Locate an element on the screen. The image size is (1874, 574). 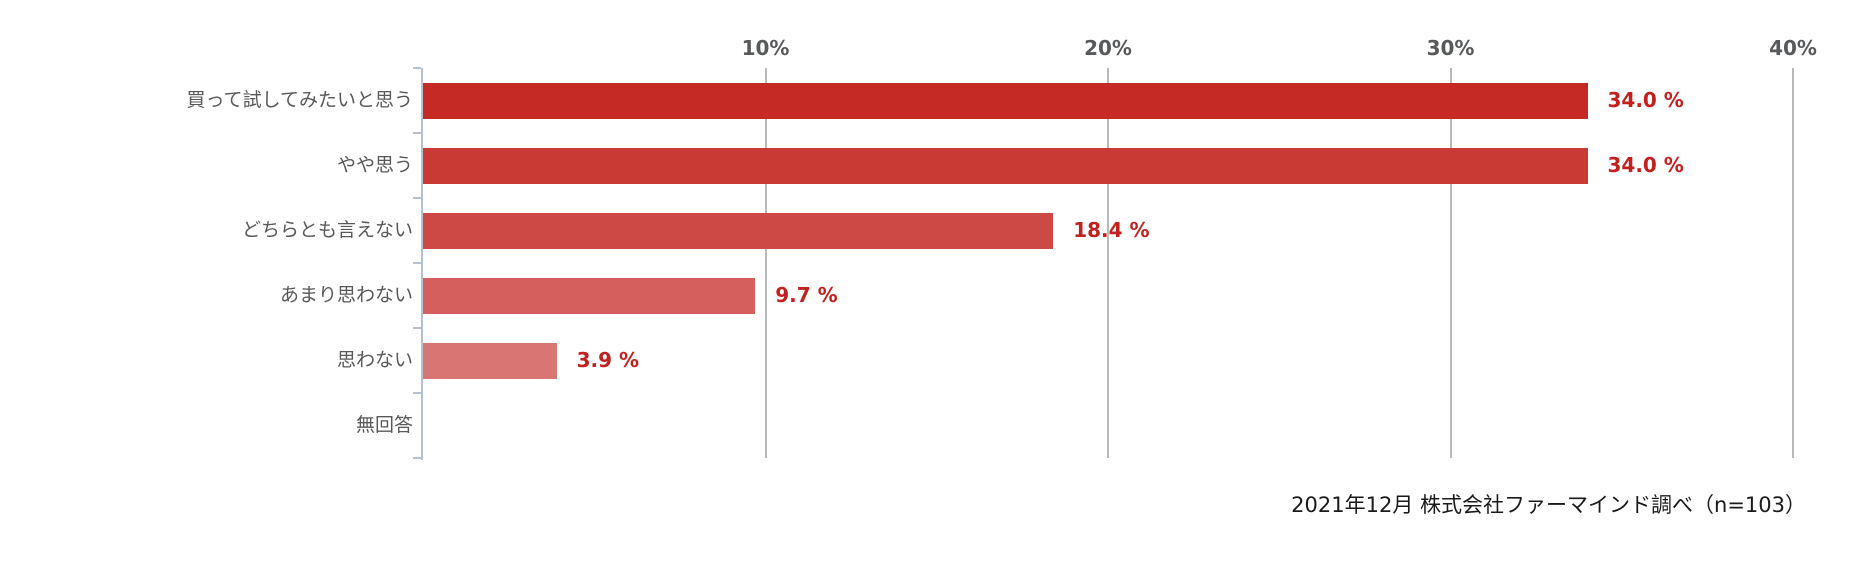
bar-value-label: 3.9 % is located at coordinates (607, 360).